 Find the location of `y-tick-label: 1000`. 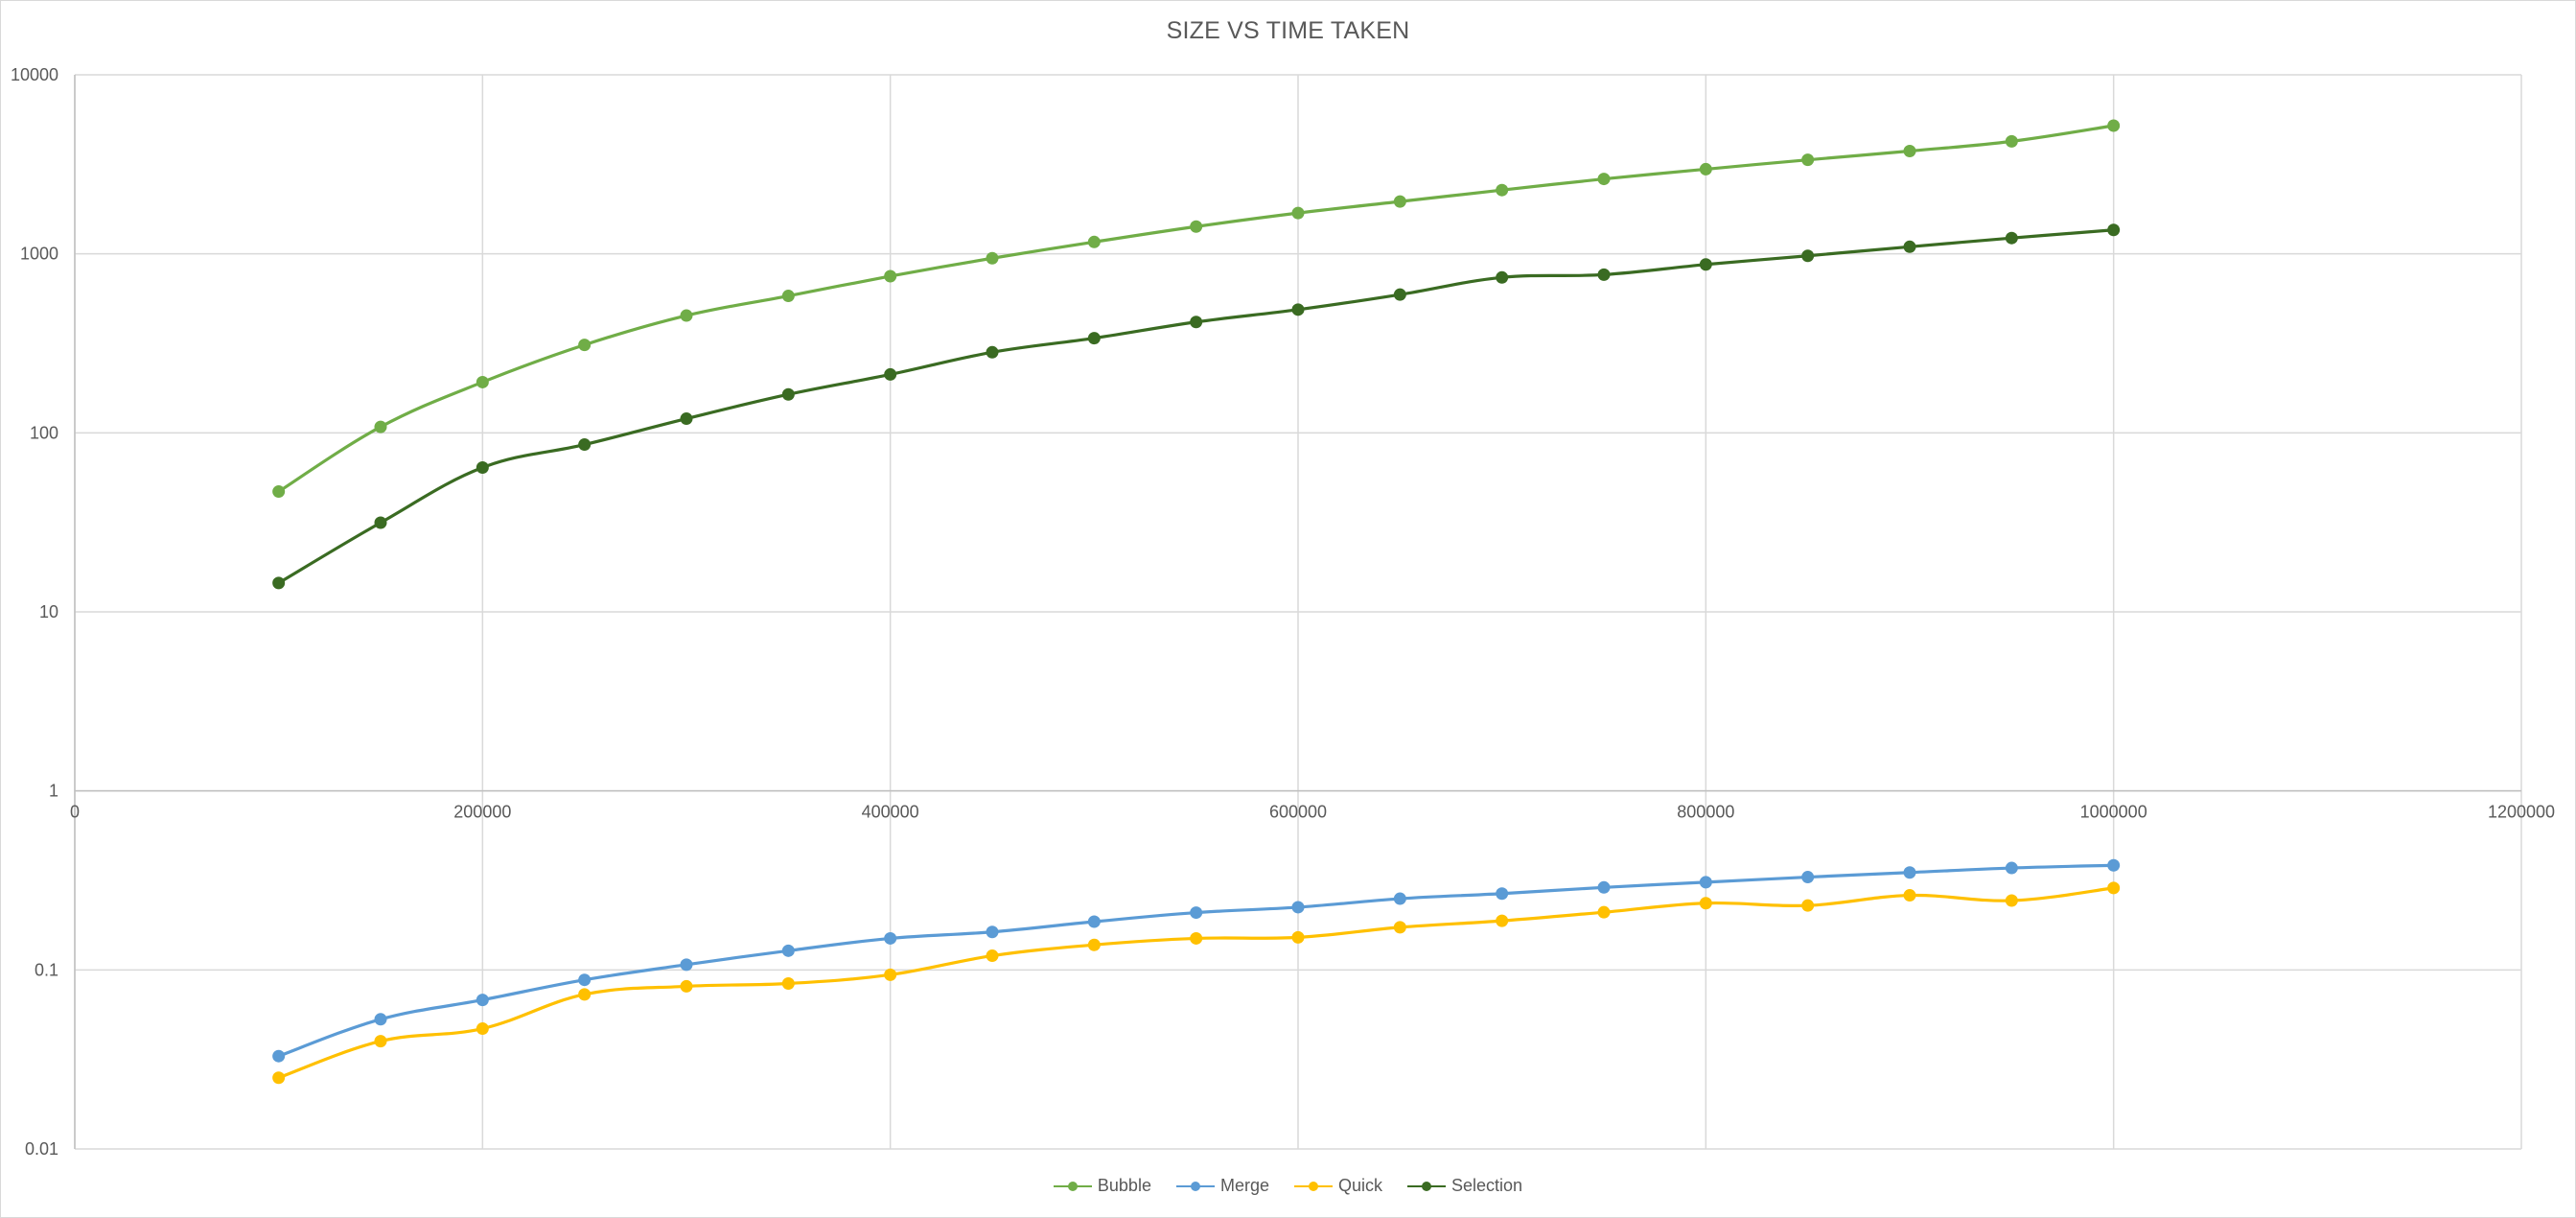

y-tick-label: 1000 is located at coordinates (39, 254).